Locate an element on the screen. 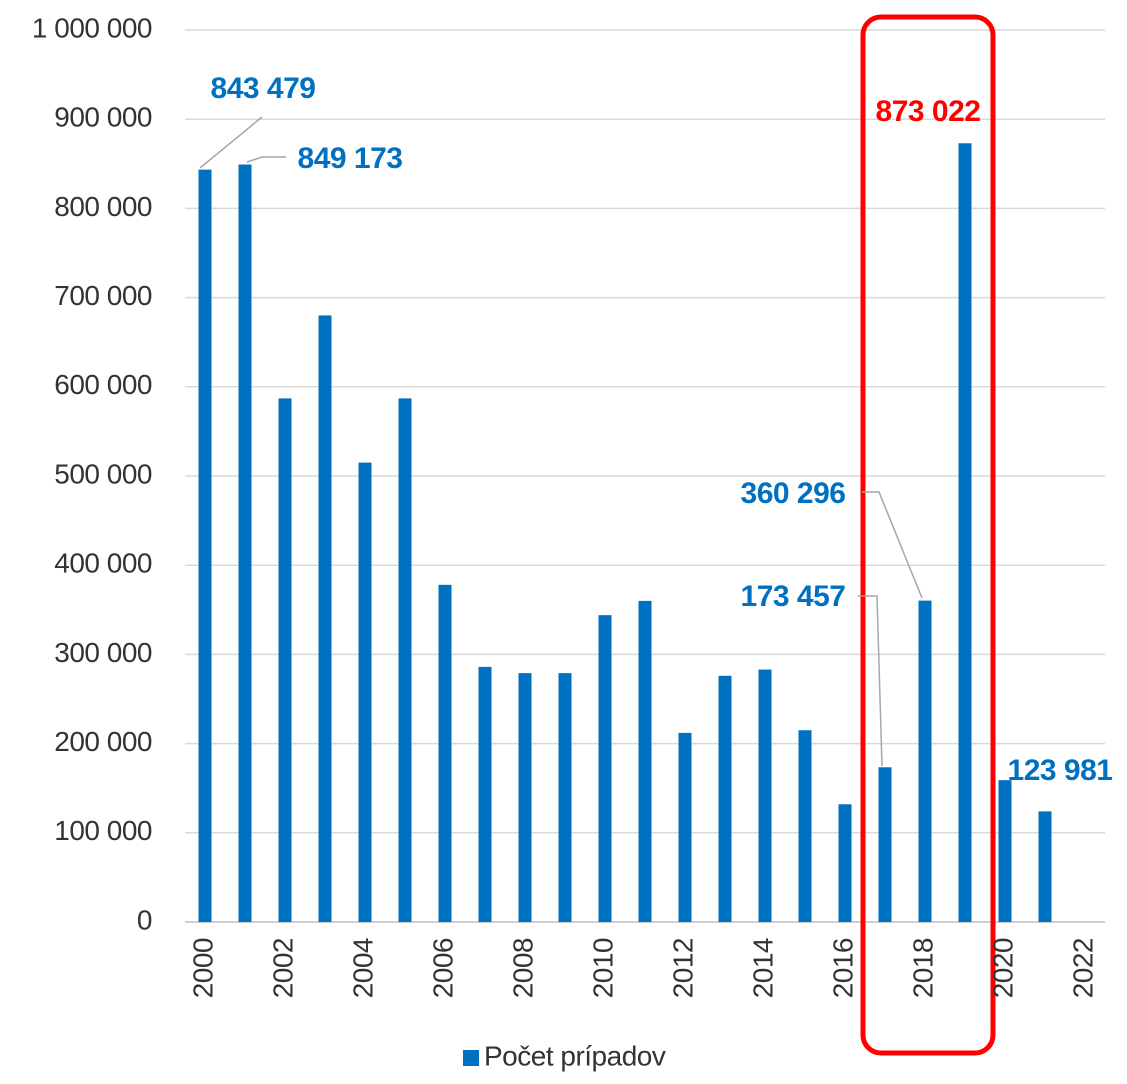 Image resolution: width=1127 pixels, height=1084 pixels. y-tick-label: 900 000 is located at coordinates (103, 117).